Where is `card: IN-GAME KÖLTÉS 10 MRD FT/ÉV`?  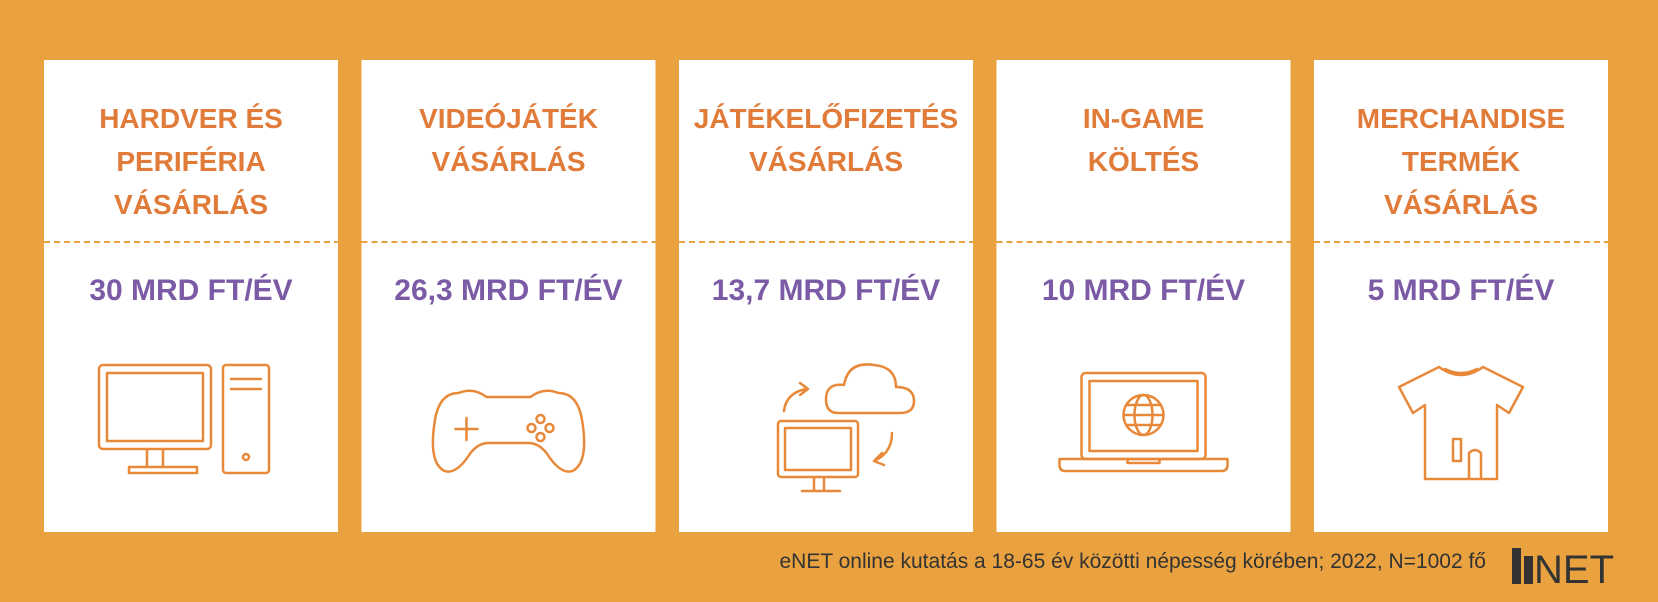
card: IN-GAME KÖLTÉS 10 MRD FT/ÉV is located at coordinates (1143, 296).